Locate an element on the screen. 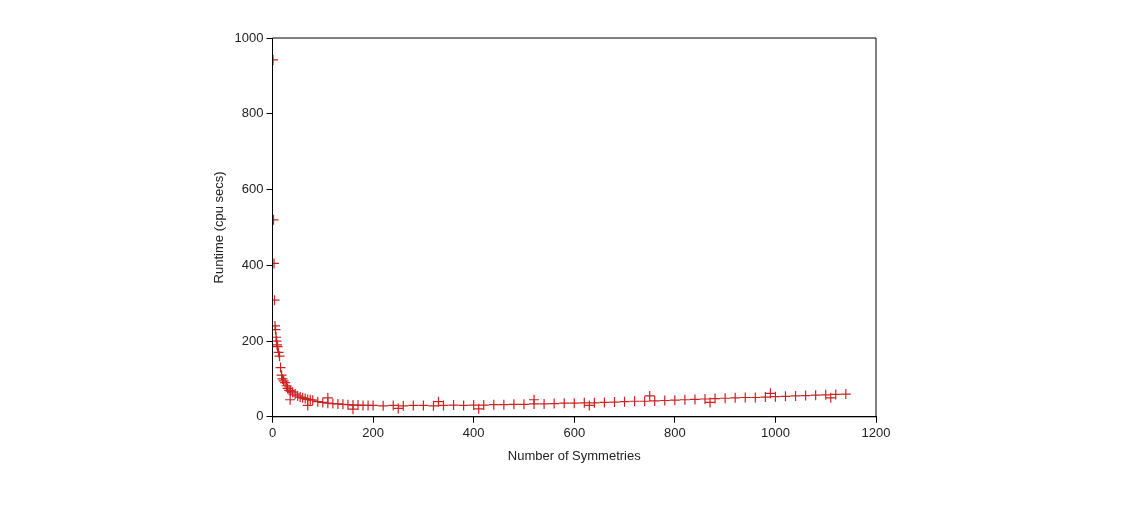 The height and width of the screenshot is (513, 1146). y-tick-label: 400 is located at coordinates (252, 264).